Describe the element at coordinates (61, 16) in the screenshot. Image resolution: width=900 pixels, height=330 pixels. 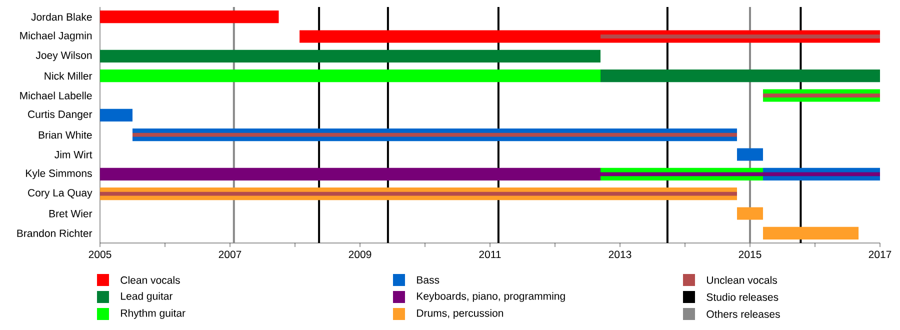
I see `y-tick-label: Jordan Blake` at that location.